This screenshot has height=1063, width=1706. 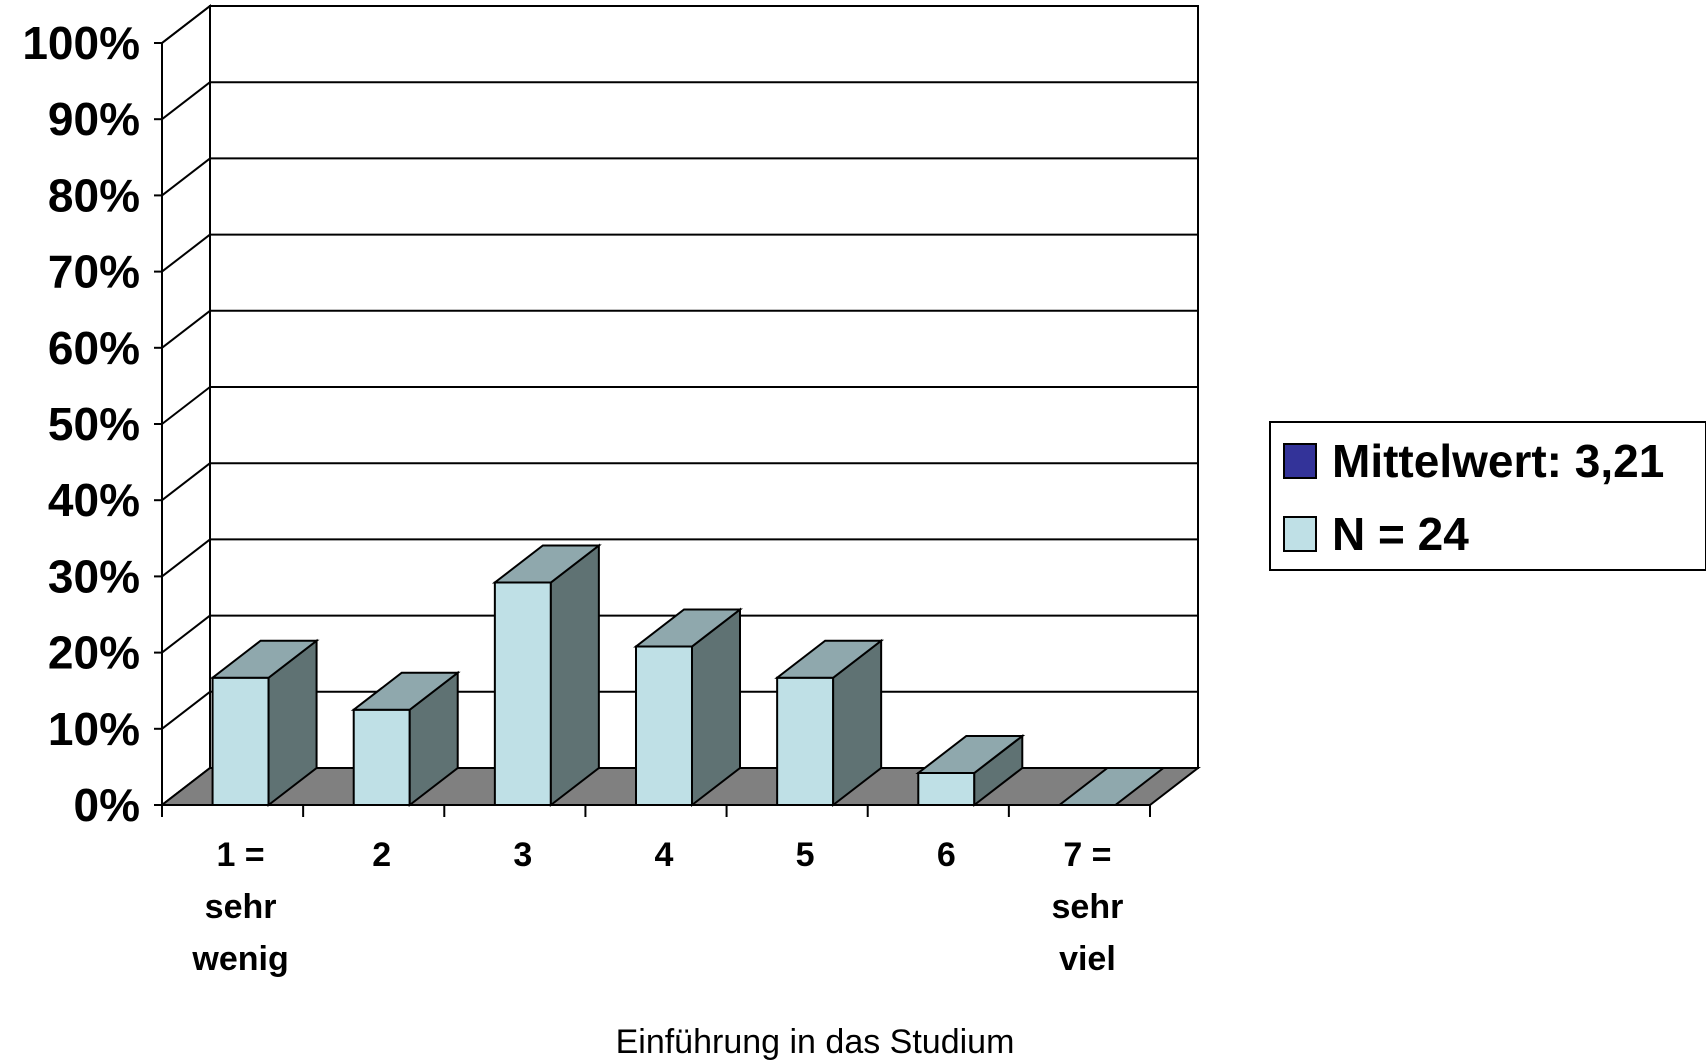 I want to click on x-axis: 1 = sehr wenig 2 3 4 5 6 7 = sehr viel, so click(x=656, y=891).